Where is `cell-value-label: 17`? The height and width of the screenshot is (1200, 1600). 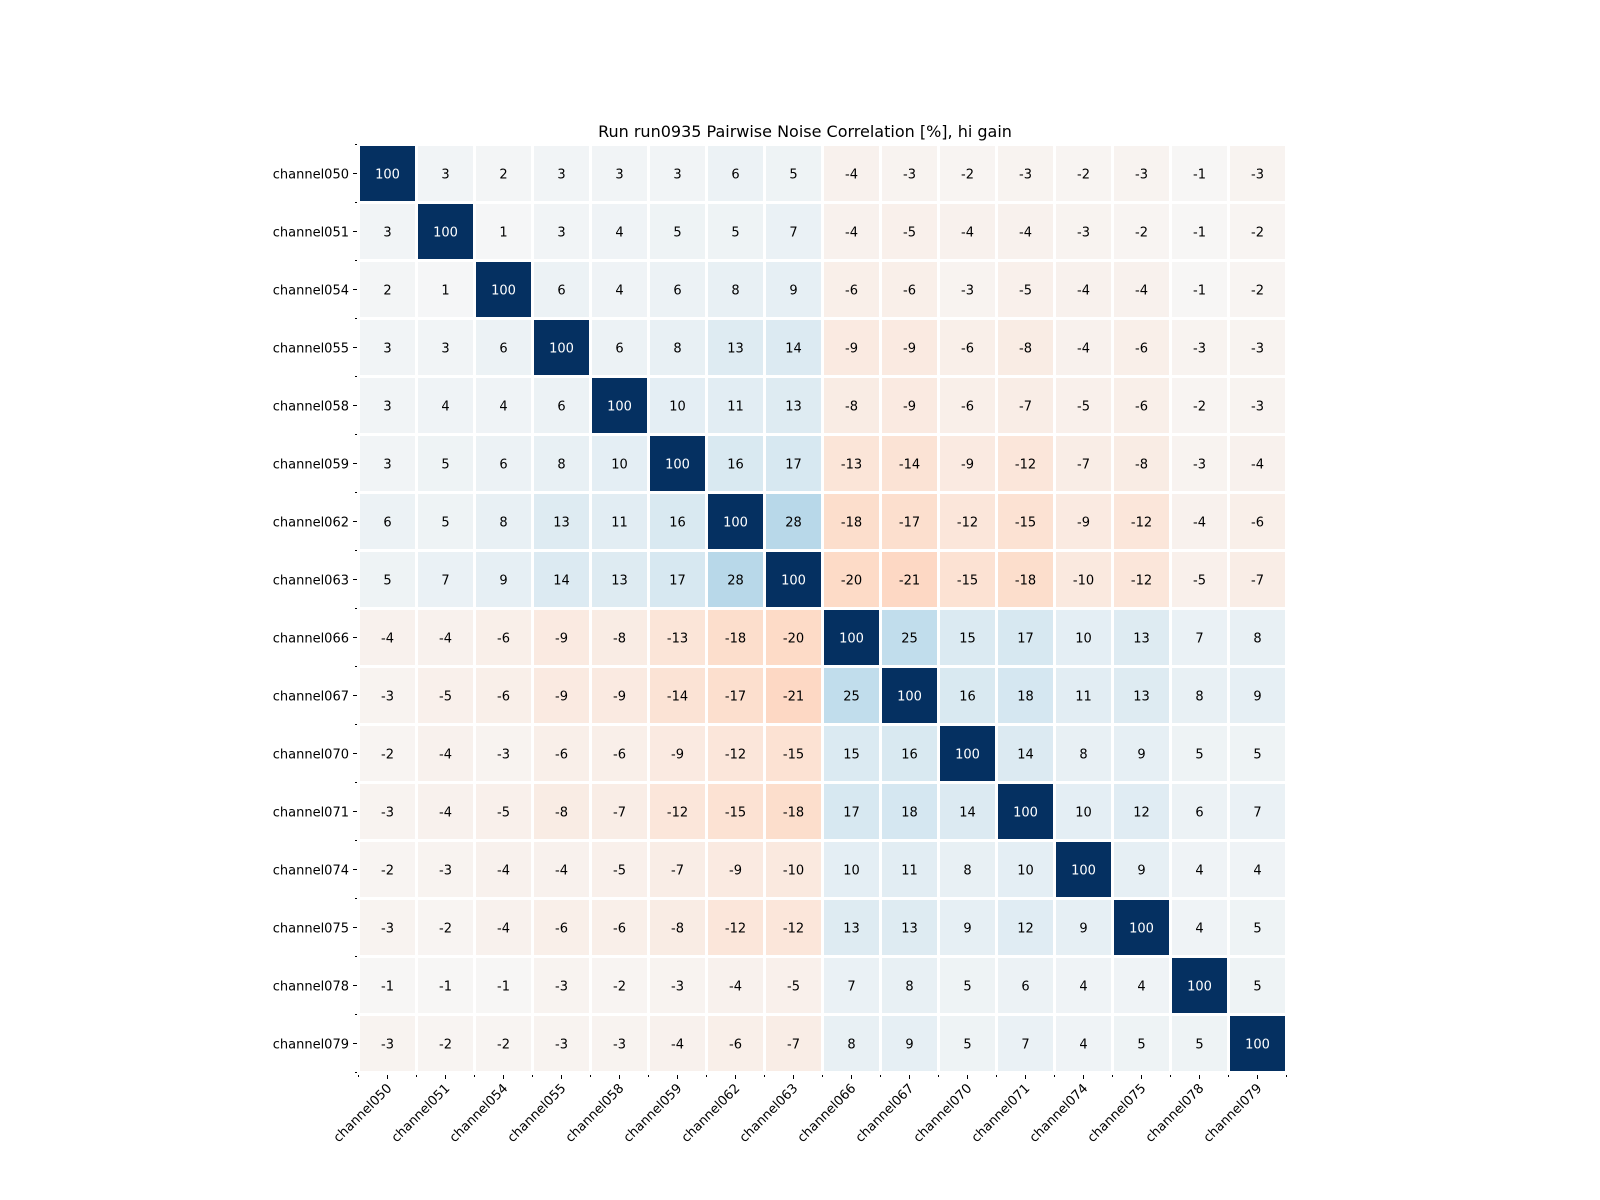 cell-value-label: 17 is located at coordinates (793, 465).